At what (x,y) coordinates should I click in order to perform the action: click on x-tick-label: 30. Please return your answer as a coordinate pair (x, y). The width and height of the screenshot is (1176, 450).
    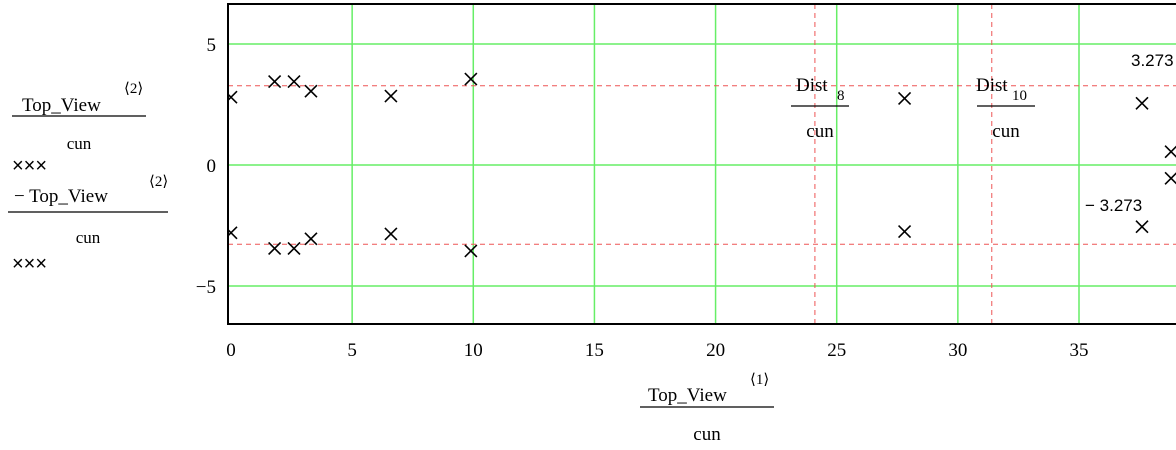
    Looking at the image, I should click on (957, 350).